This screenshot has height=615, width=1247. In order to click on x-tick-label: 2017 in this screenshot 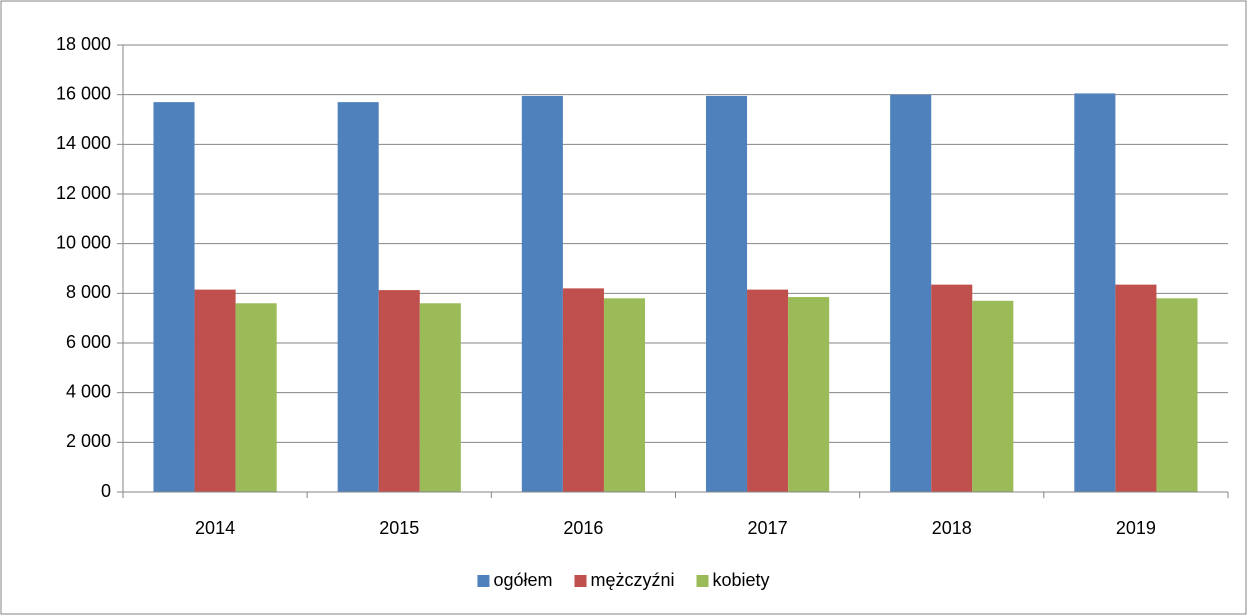, I will do `click(768, 528)`.